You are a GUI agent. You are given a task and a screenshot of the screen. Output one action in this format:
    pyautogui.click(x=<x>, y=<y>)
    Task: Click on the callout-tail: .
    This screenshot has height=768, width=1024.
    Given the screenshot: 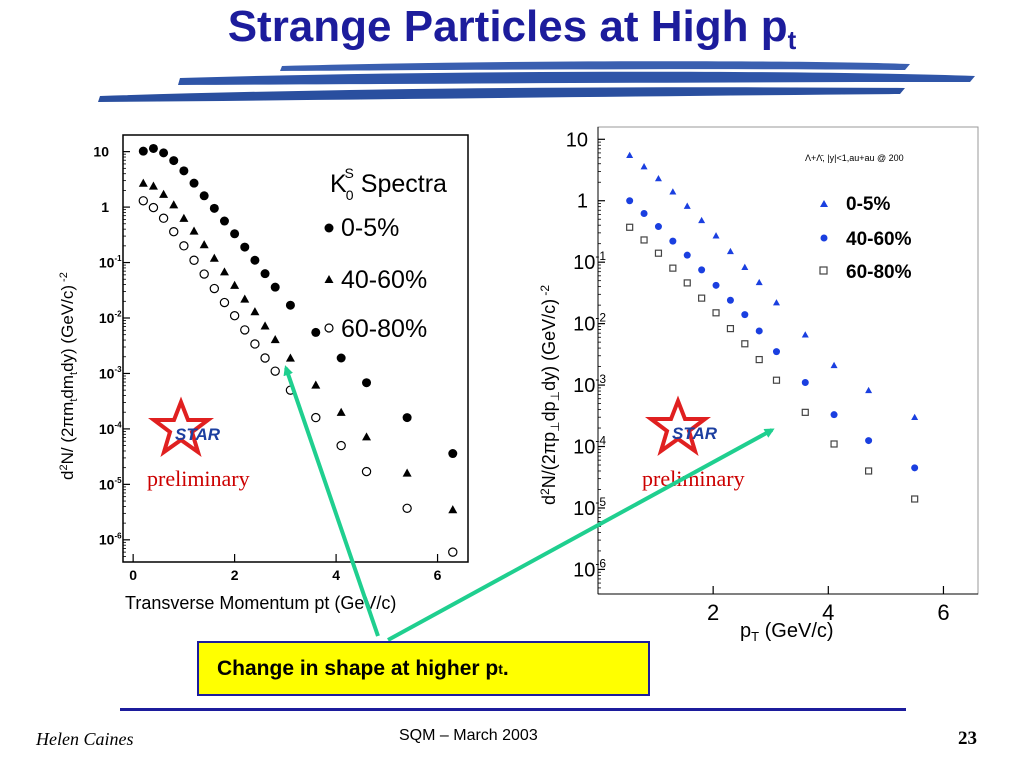 What is the action you would take?
    pyautogui.click(x=505, y=668)
    